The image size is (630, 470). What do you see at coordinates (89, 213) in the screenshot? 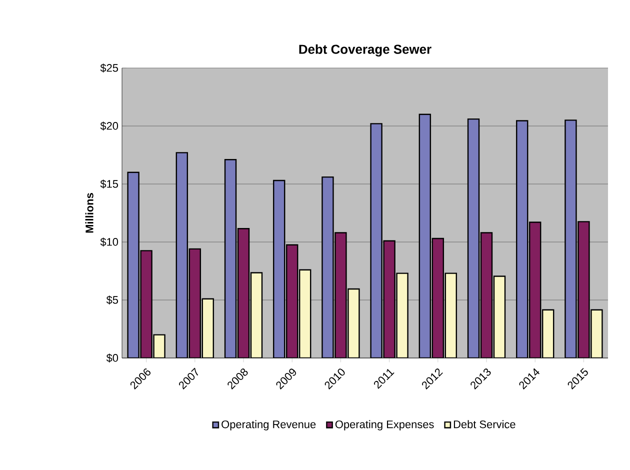
I see `y-axis-title: Millions` at bounding box center [89, 213].